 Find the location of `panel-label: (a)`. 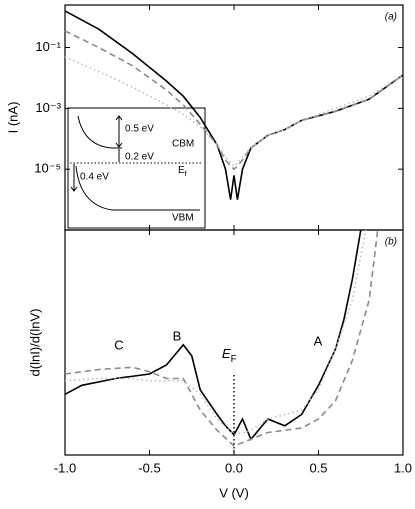

panel-label: (a) is located at coordinates (391, 17).